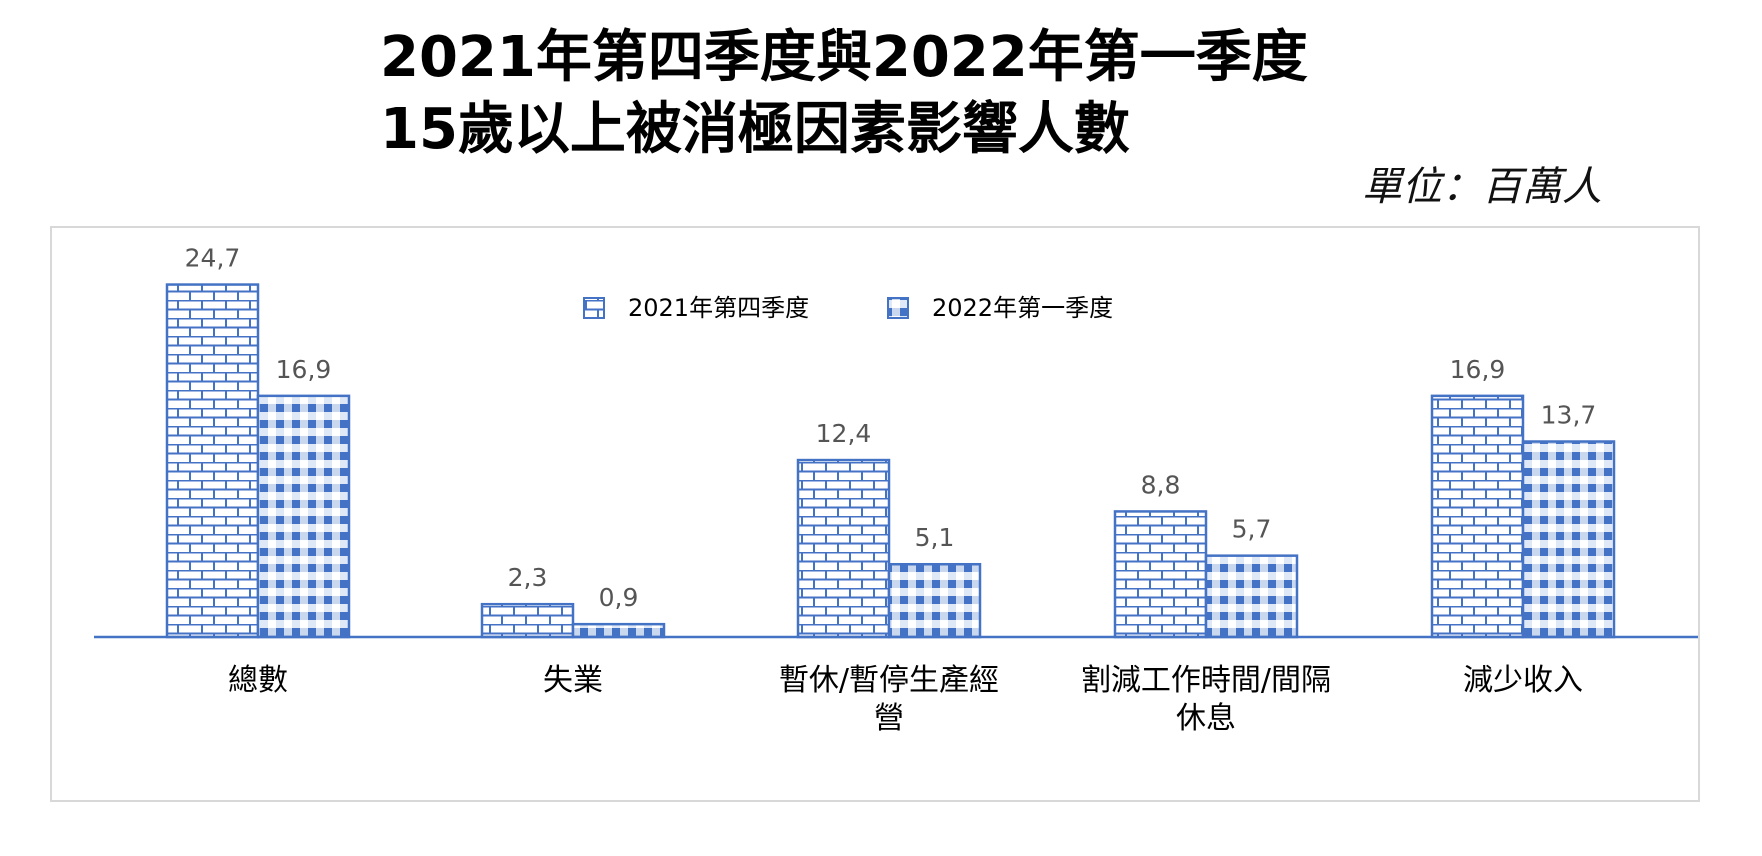 Image resolution: width=1762 pixels, height=856 pixels. Describe the element at coordinates (1022, 308) in the screenshot. I see `legend-label-2: 2022年第一季度` at that location.